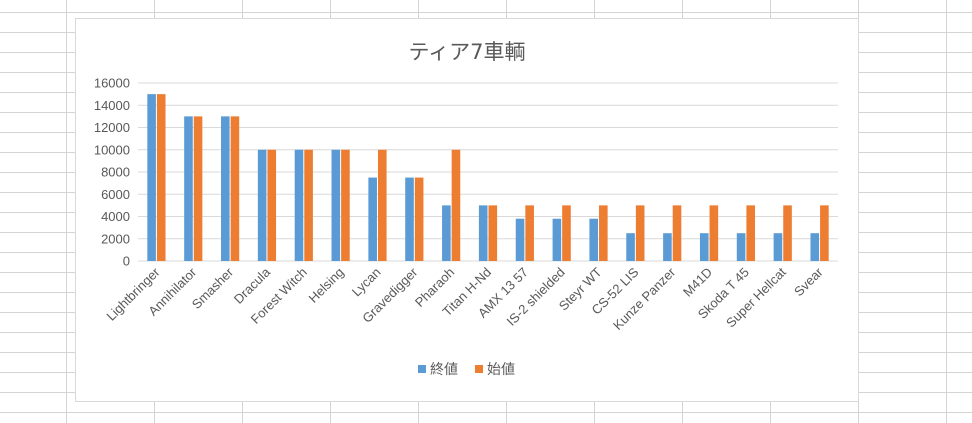 This screenshot has width=972, height=423. What do you see at coordinates (112, 149) in the screenshot?
I see `y-tick-label: 10000` at bounding box center [112, 149].